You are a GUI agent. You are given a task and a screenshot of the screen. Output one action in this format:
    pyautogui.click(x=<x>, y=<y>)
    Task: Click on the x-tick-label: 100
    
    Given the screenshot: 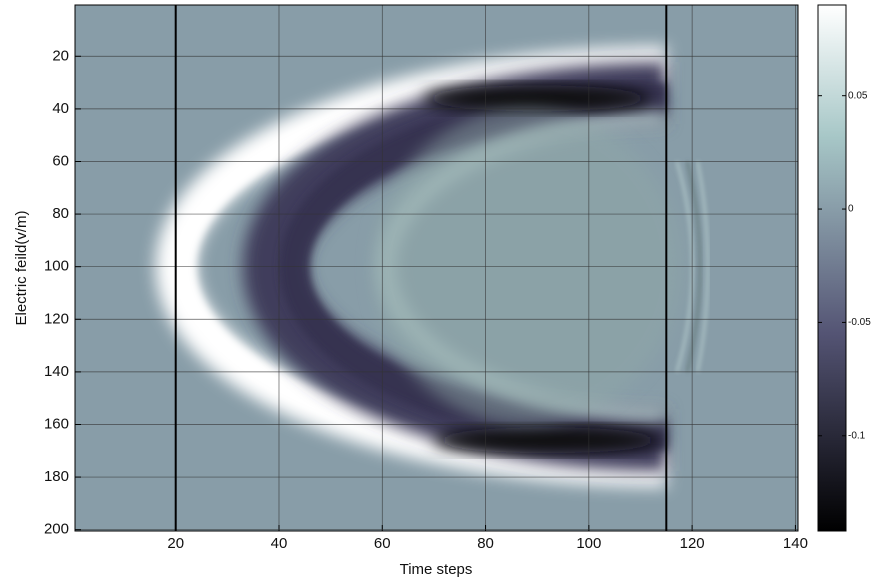 What is the action you would take?
    pyautogui.click(x=588, y=543)
    